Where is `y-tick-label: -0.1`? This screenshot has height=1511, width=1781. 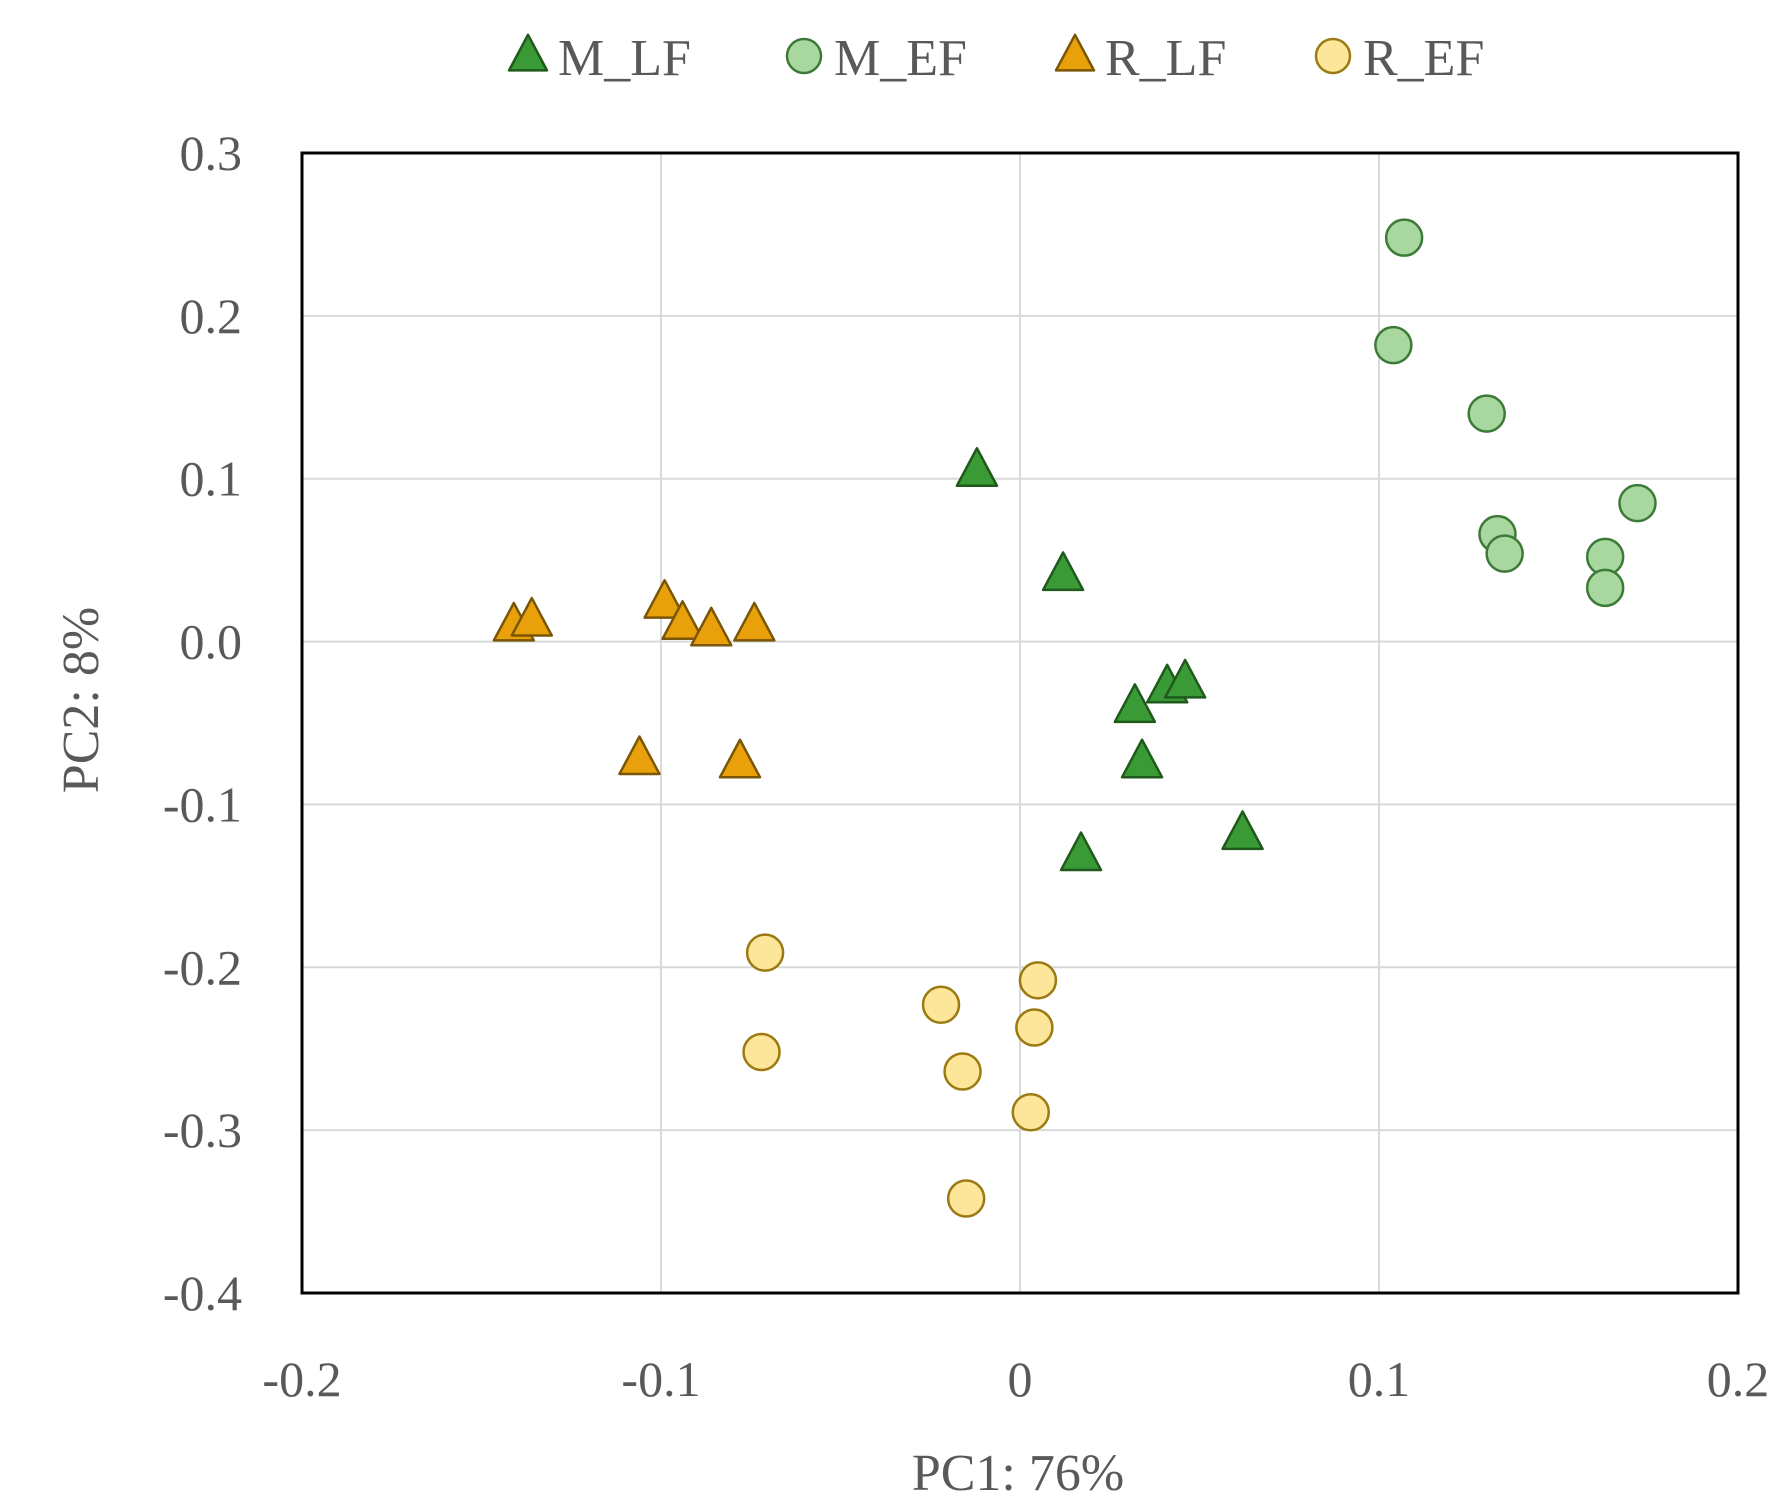 y-tick-label: -0.1 is located at coordinates (202, 804).